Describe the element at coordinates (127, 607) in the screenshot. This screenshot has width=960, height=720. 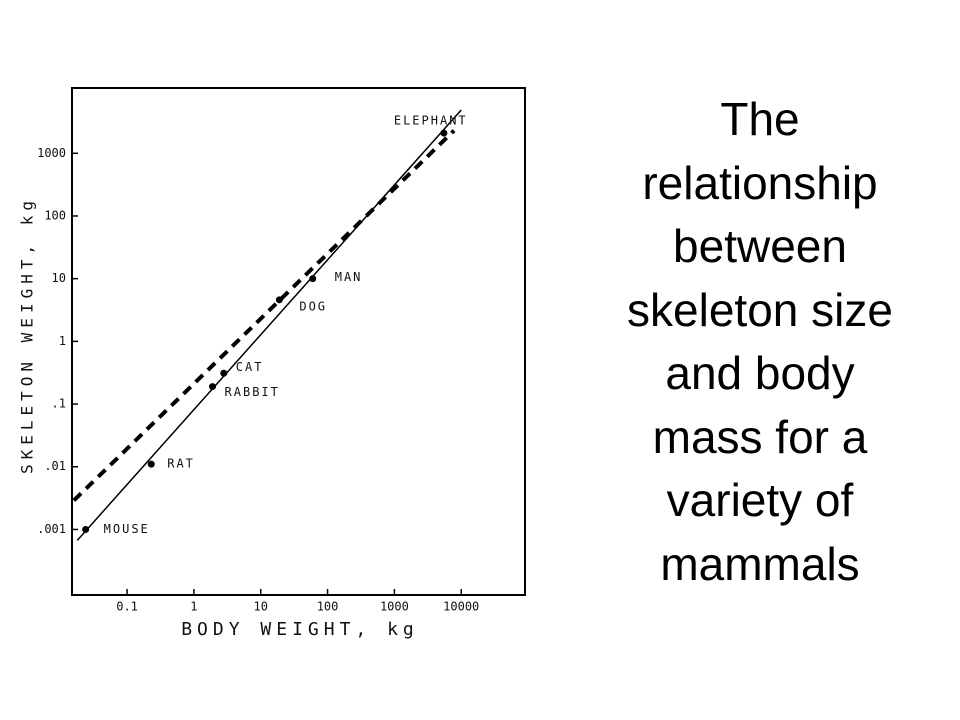
I see `x-tick-label: 0.1` at that location.